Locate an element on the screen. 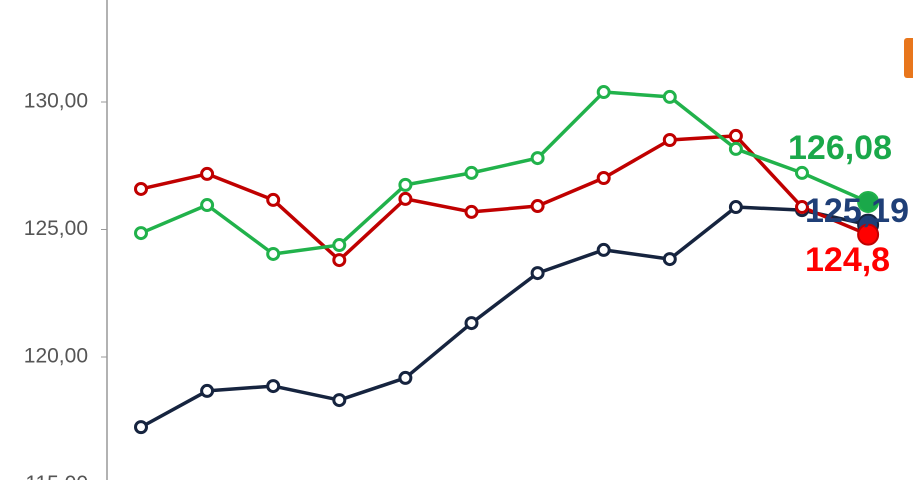 This screenshot has height=480, width=913. value-label: 125,19 is located at coordinates (857, 211).